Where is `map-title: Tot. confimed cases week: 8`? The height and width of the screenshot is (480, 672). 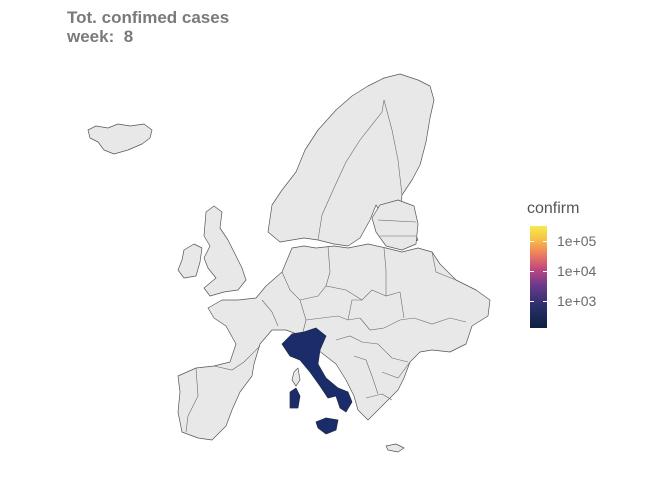 map-title: Tot. confimed cases week: 8 is located at coordinates (148, 27).